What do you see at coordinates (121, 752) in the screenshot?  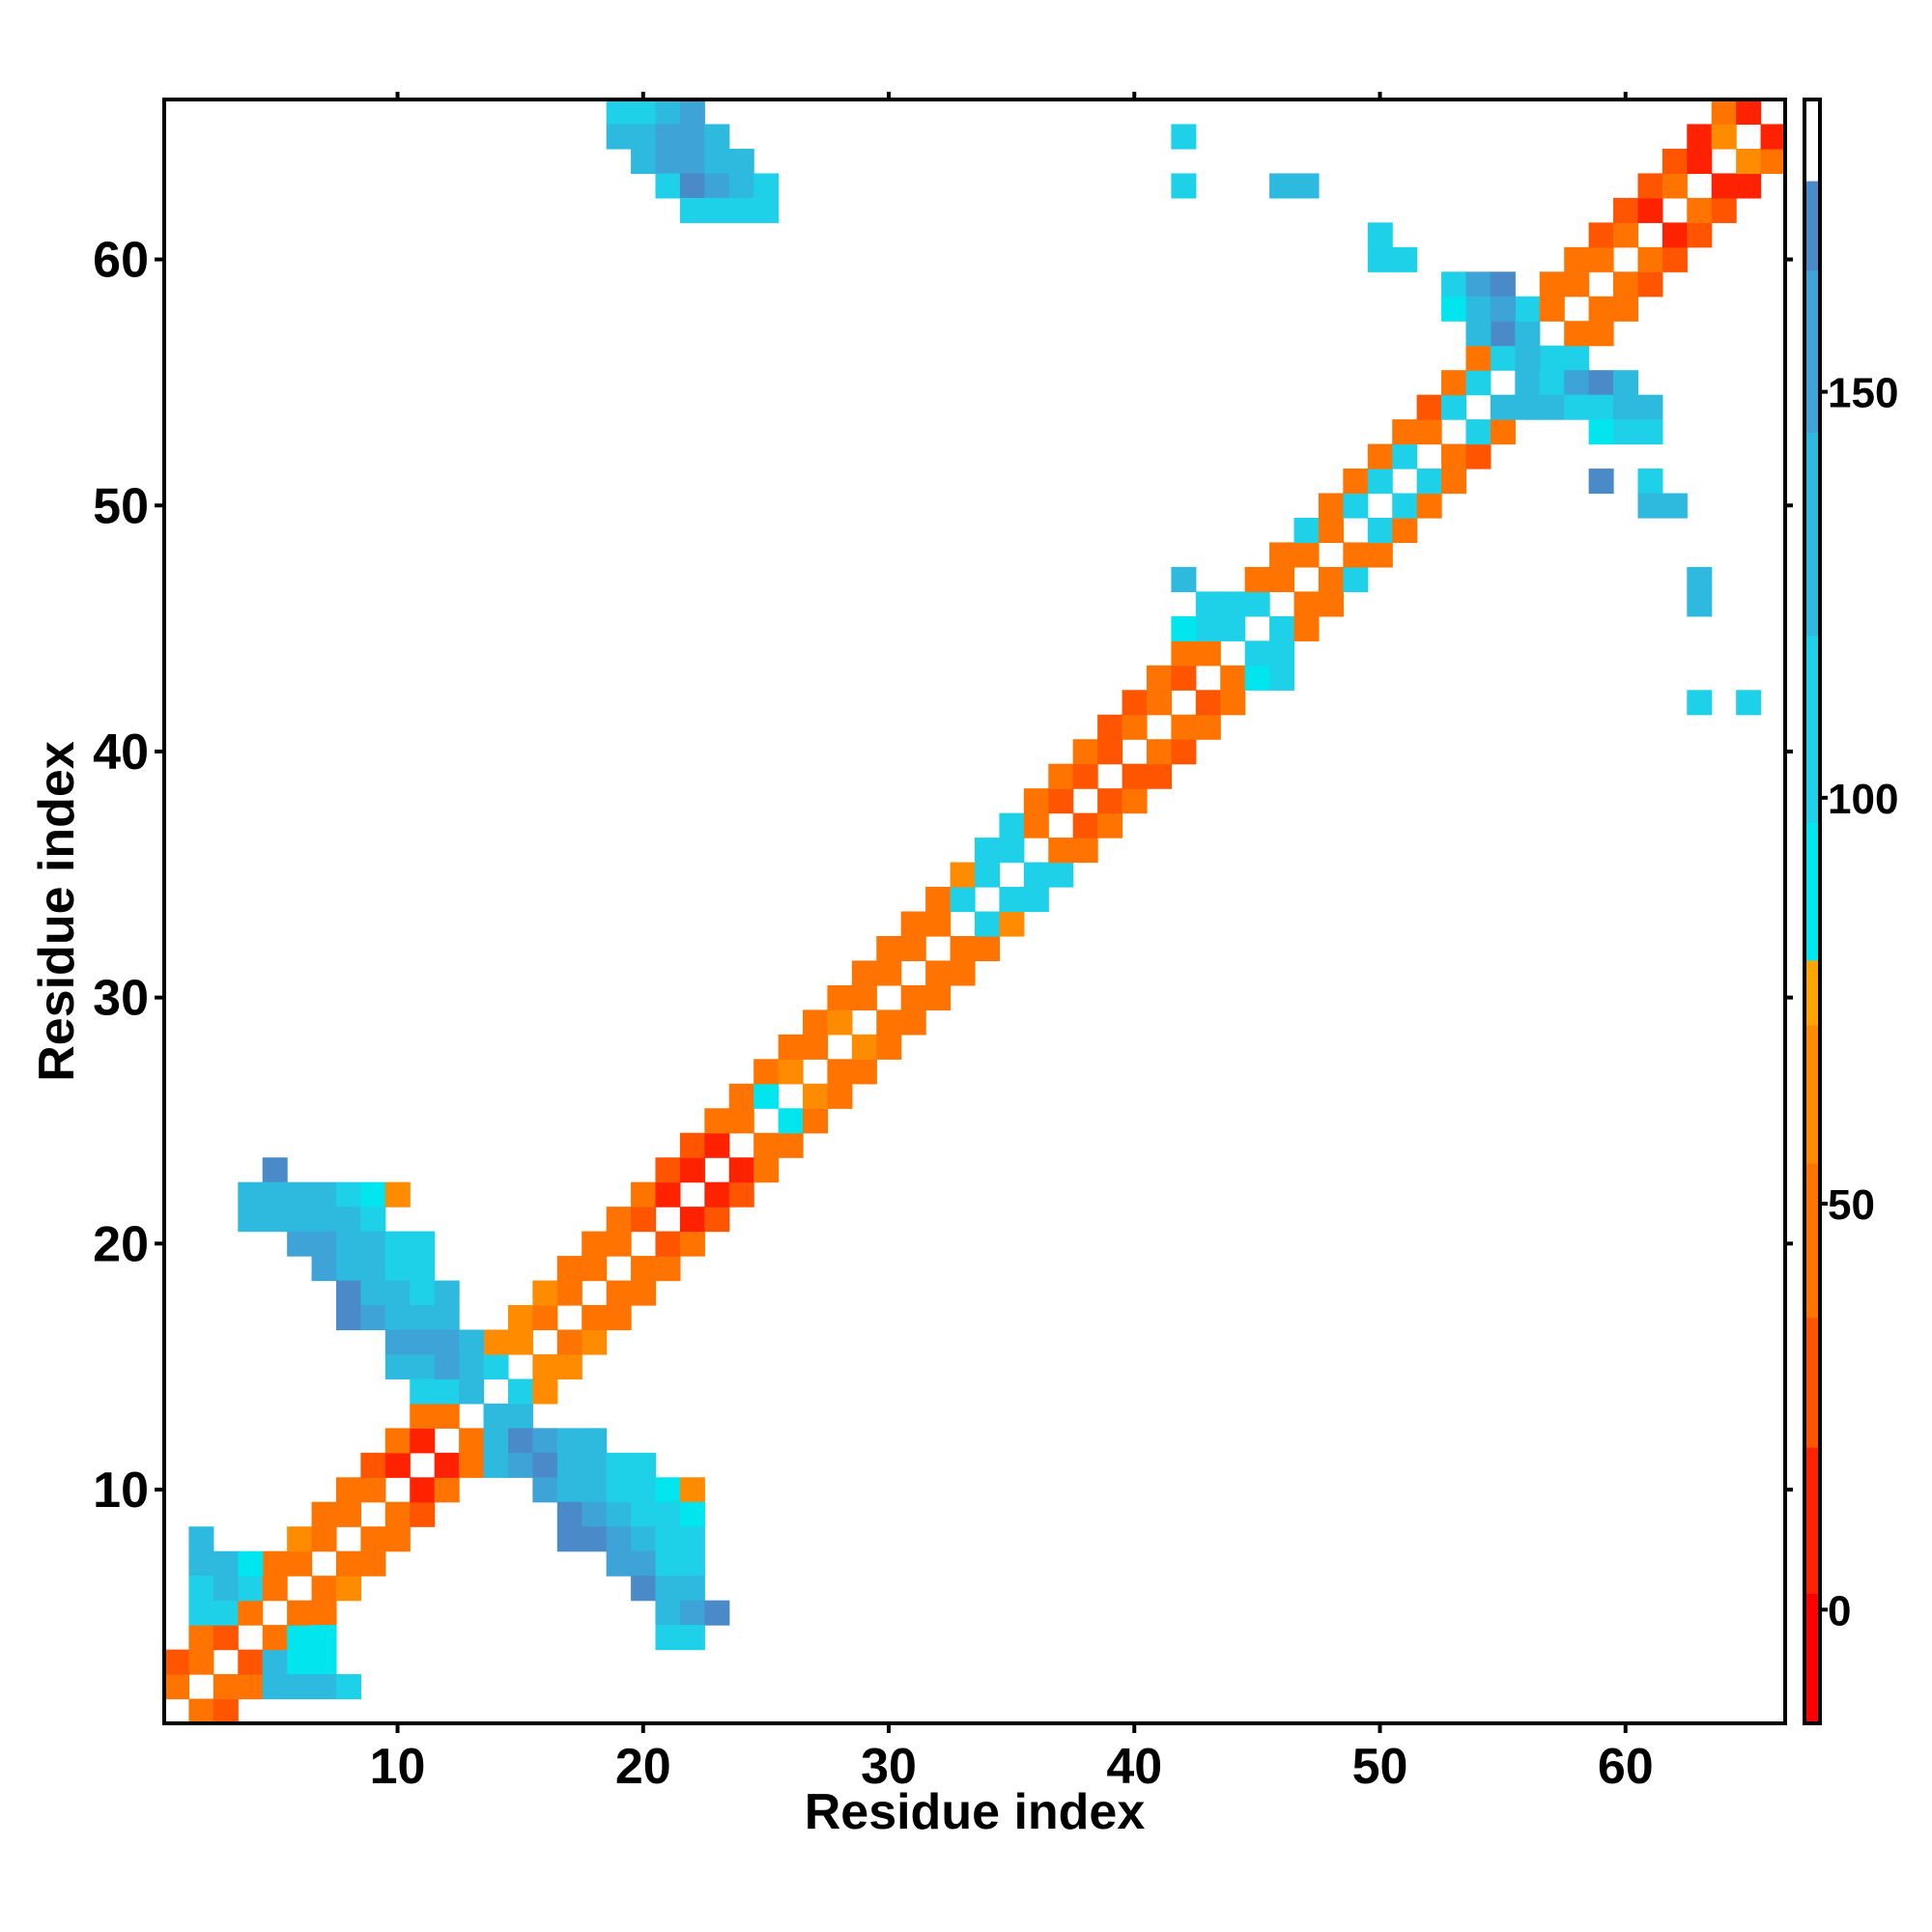 I see `y-tick-label: 40` at bounding box center [121, 752].